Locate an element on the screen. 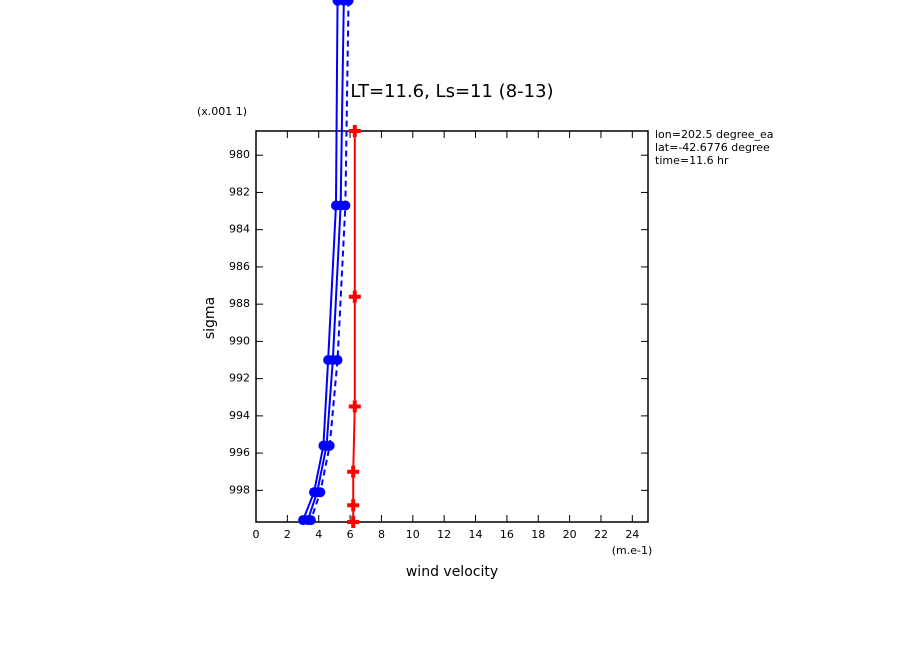 This screenshot has height=654, width=904. x-tick-label: 22 is located at coordinates (601, 534).